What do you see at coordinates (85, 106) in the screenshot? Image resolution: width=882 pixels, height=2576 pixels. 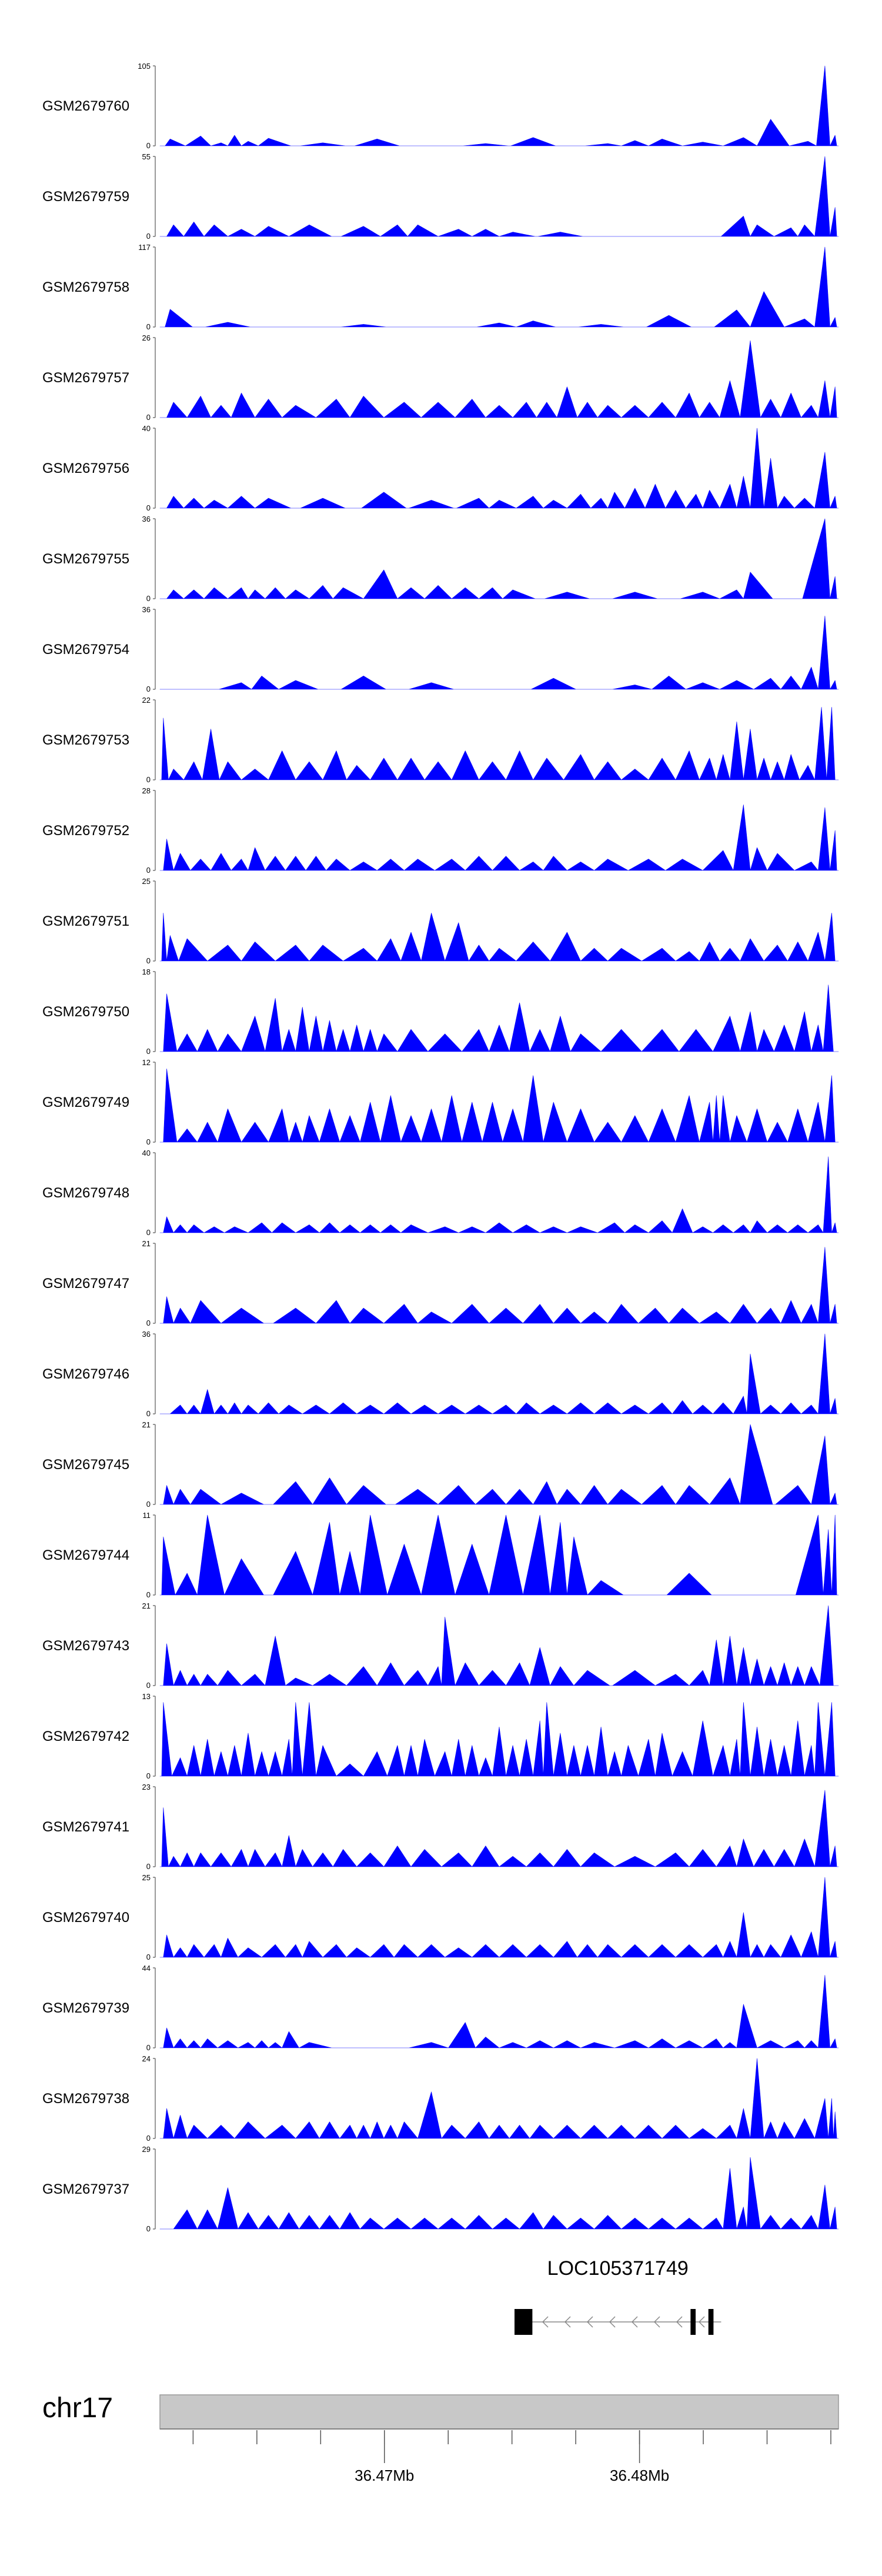 I see `track-label: GSM2679760` at bounding box center [85, 106].